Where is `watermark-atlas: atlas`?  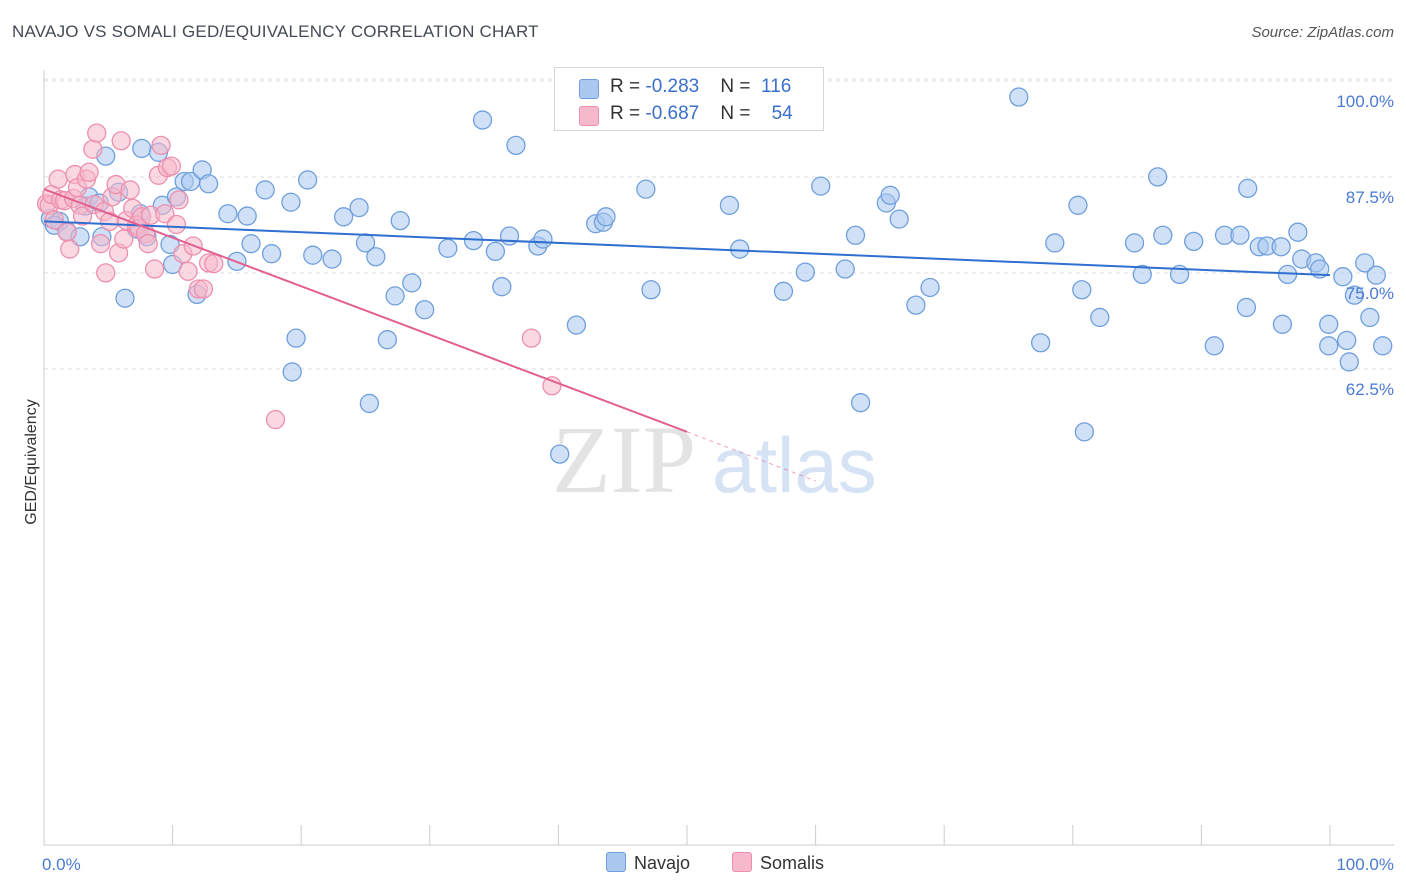 watermark-atlas: atlas is located at coordinates (794, 465).